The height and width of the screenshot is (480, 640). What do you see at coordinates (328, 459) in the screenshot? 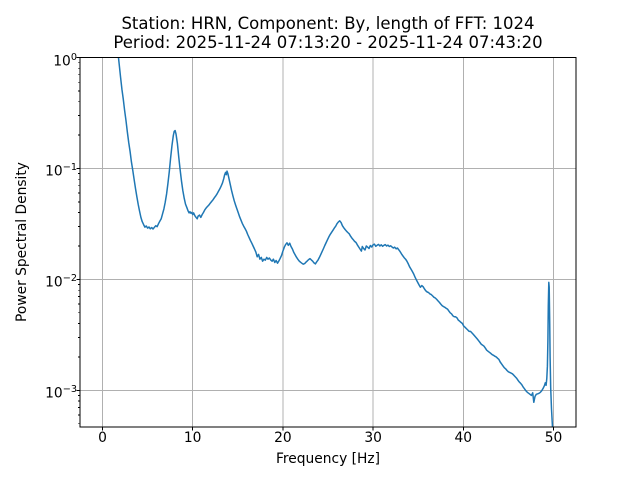
I see `x-axis-label: Frequency [Hz]` at bounding box center [328, 459].